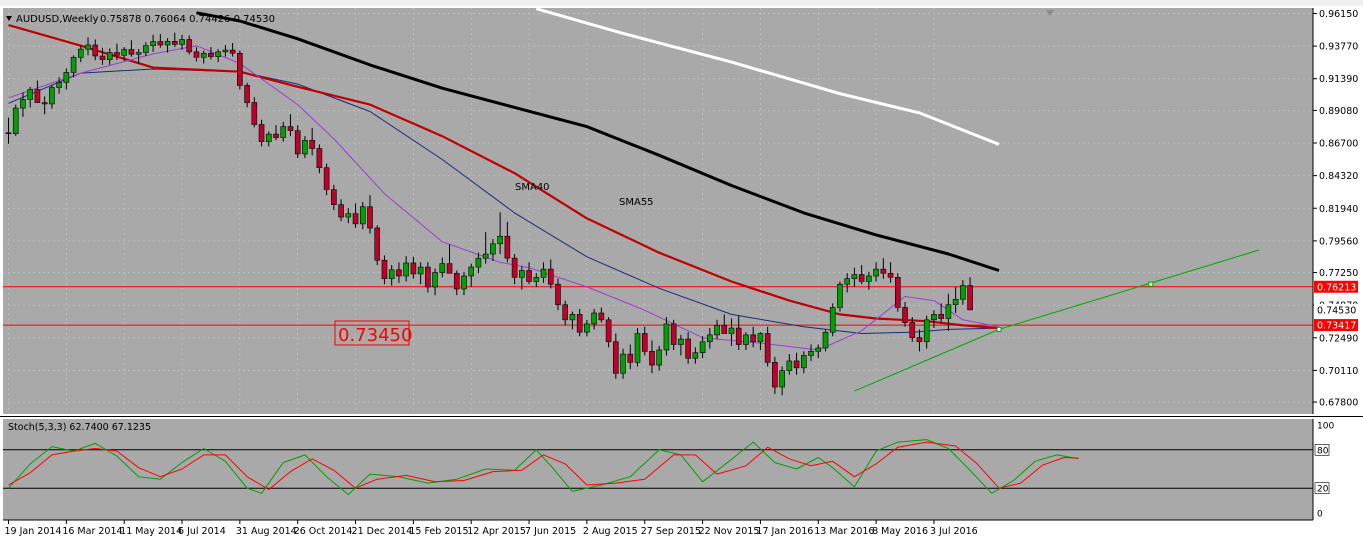  What do you see at coordinates (9, 18) in the screenshot?
I see `symbol-dropdown-icon` at bounding box center [9, 18].